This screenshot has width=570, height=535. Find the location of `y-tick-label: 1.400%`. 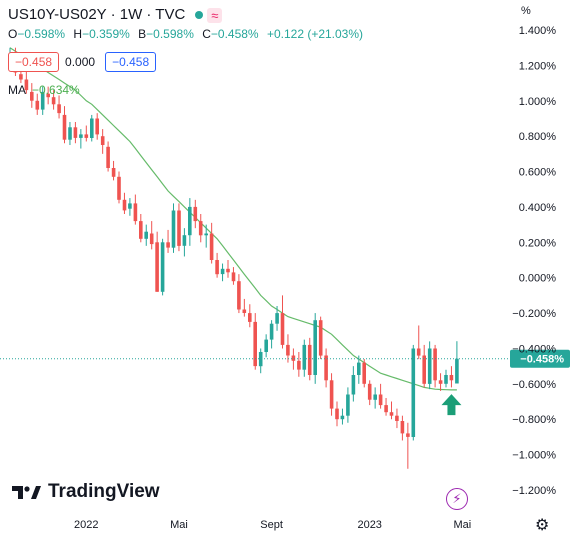

y-tick-label: 1.400% is located at coordinates (538, 31).